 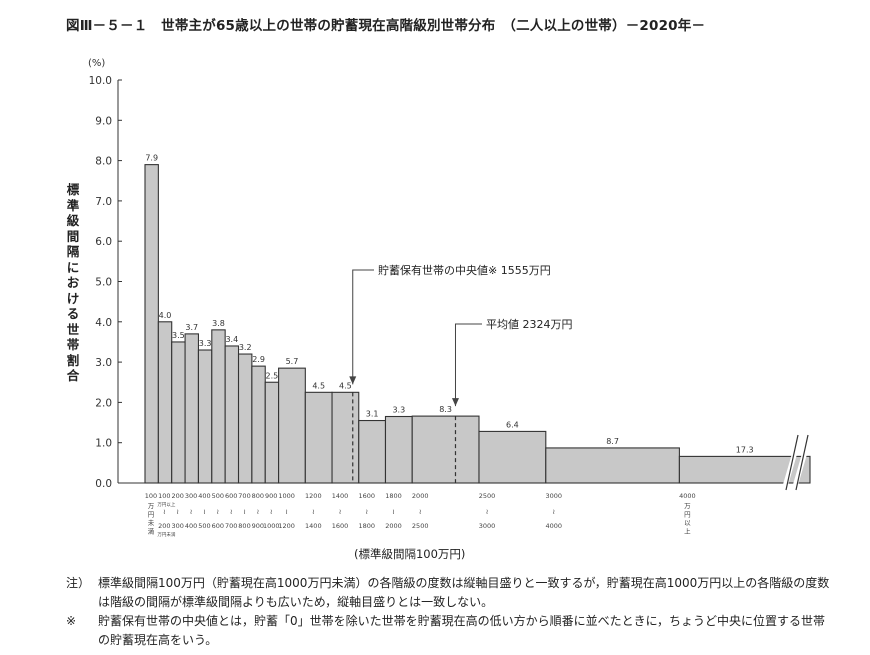 I want to click on x-tick-label-top: 4000, so click(x=687, y=496).